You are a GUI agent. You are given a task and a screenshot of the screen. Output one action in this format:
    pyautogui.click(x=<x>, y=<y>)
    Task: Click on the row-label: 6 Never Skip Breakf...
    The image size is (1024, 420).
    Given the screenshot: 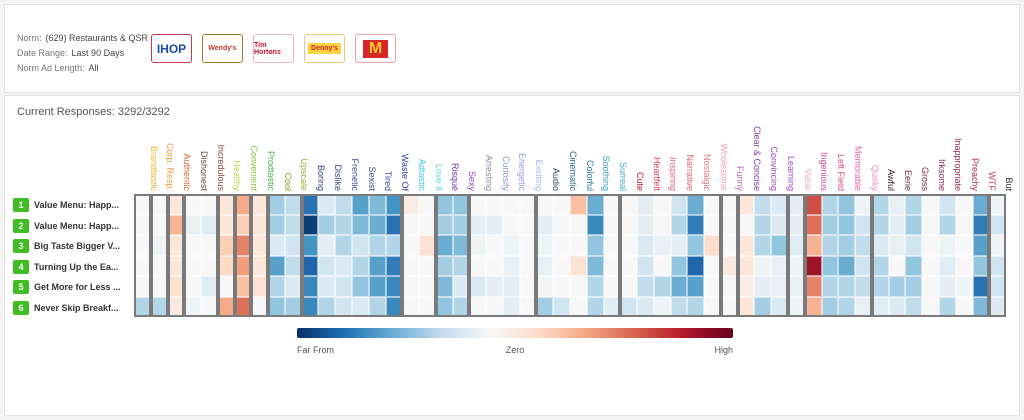 What is the action you would take?
    pyautogui.click(x=67, y=308)
    